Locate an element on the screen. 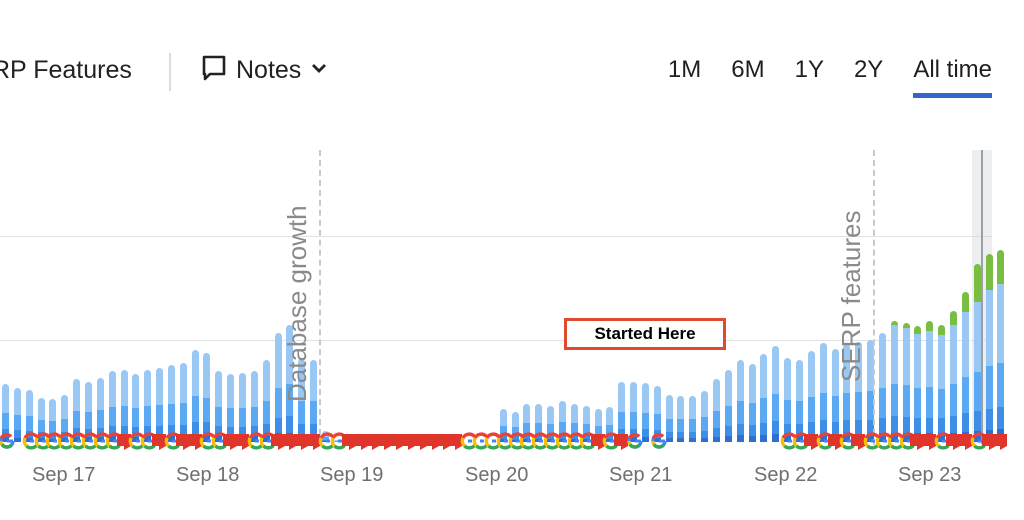 The height and width of the screenshot is (520, 1024). annotation-label: Database growth is located at coordinates (297, 303).